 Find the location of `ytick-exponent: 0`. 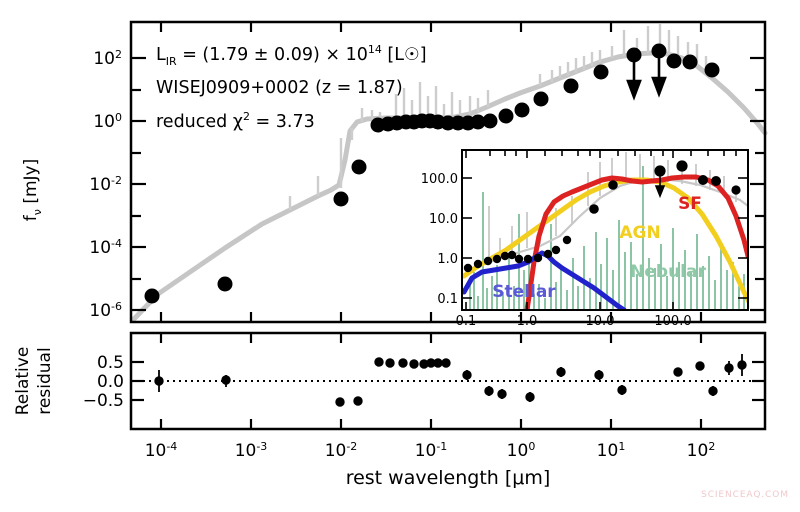

ytick-exponent: 0 is located at coordinates (118, 117).